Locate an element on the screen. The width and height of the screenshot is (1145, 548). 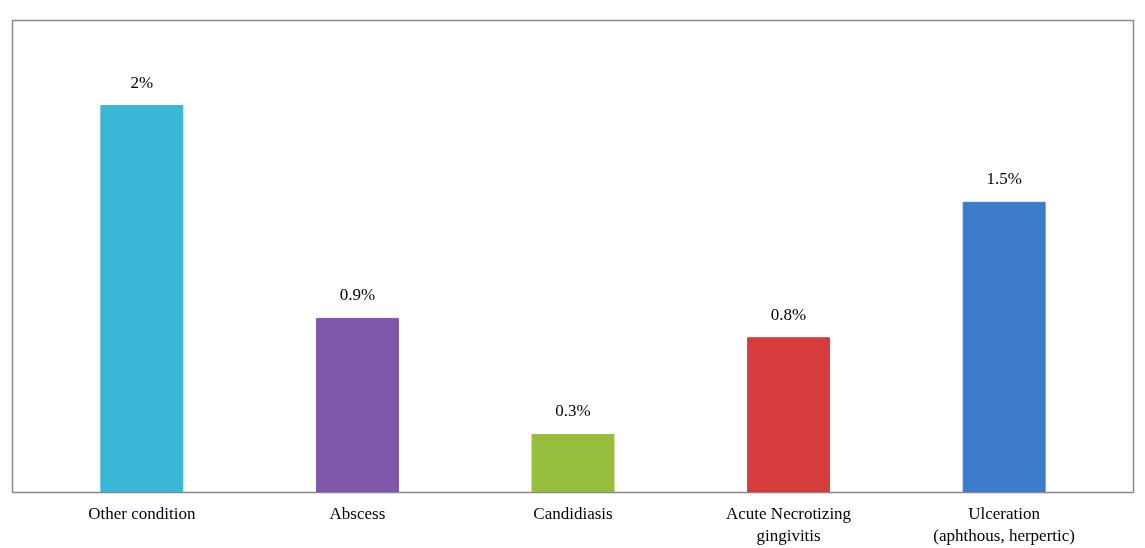
x-tick-label: Ulceration (aphthous, herpertic) is located at coordinates (1004, 524).